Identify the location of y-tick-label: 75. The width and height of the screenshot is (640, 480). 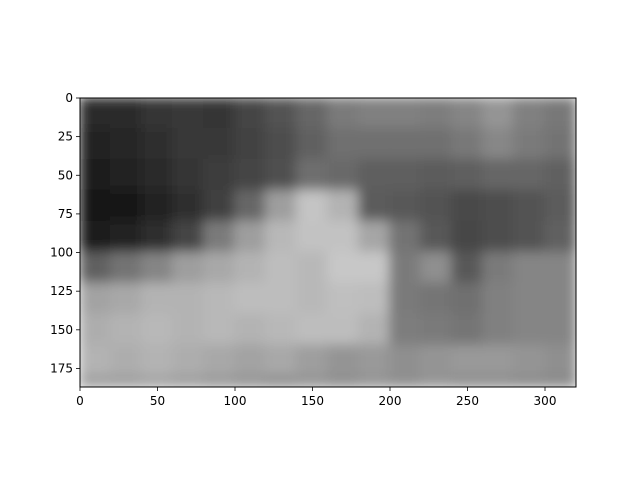
(65, 214).